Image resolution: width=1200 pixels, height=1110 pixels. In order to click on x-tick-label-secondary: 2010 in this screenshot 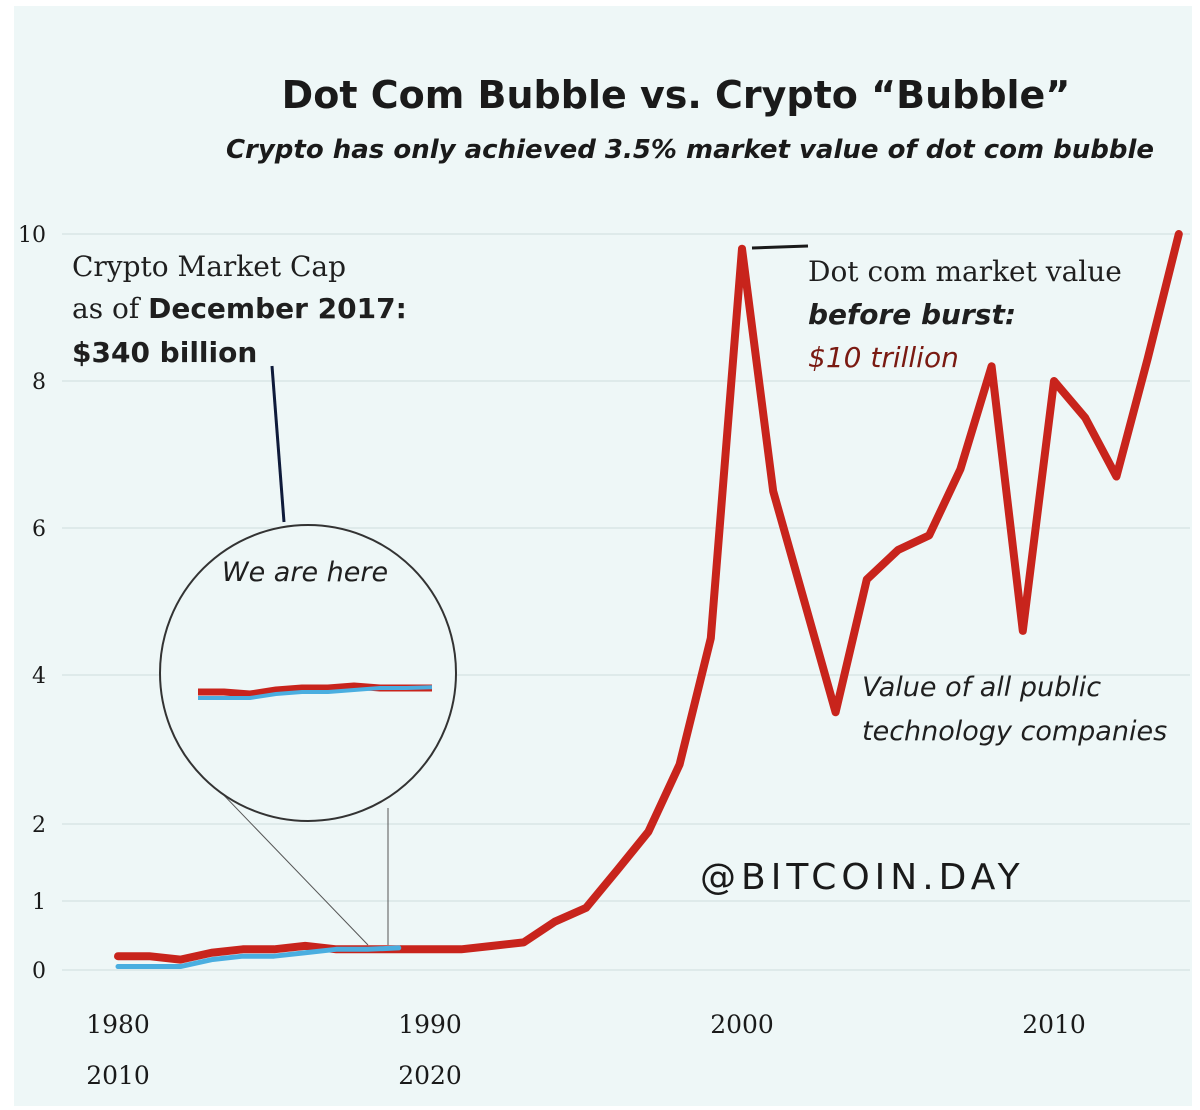, I will do `click(118, 1075)`.